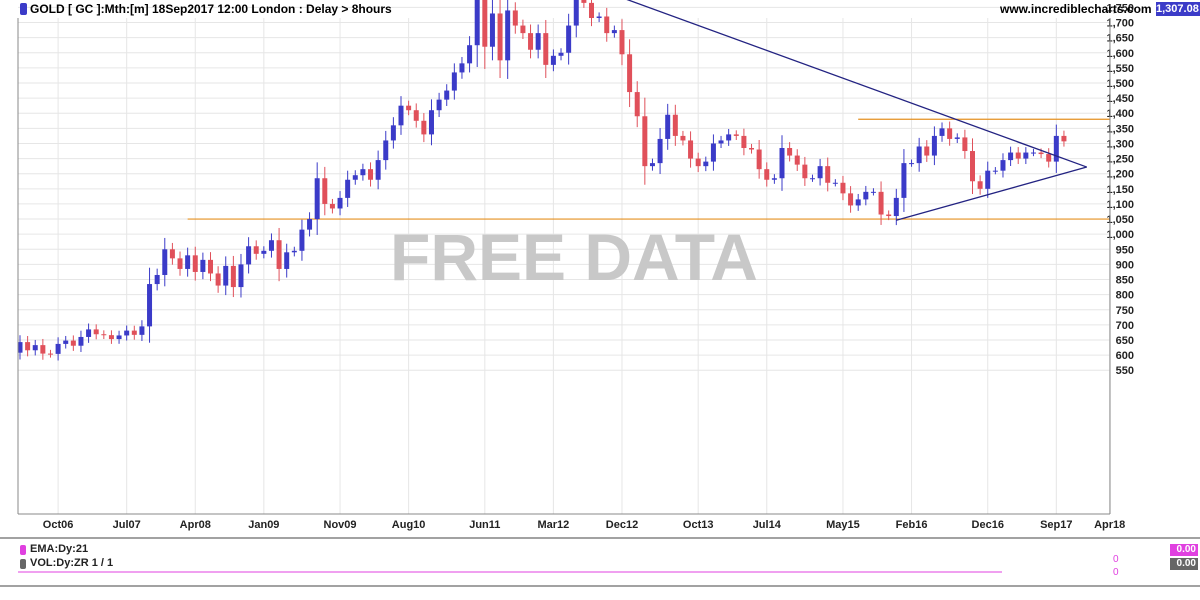  Describe the element at coordinates (1120, 24) in the screenshot. I see `y-tick-label: 1,700` at that location.